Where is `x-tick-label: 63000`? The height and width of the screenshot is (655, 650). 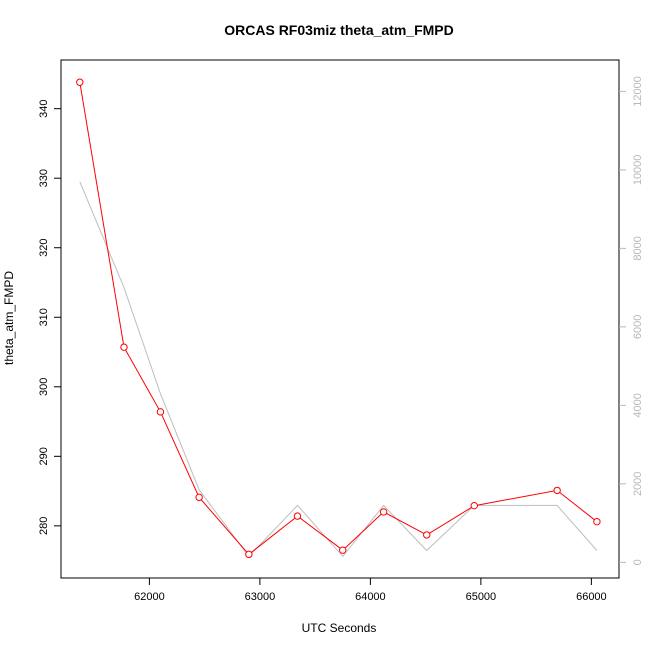
x-tick-label: 63000 is located at coordinates (260, 597).